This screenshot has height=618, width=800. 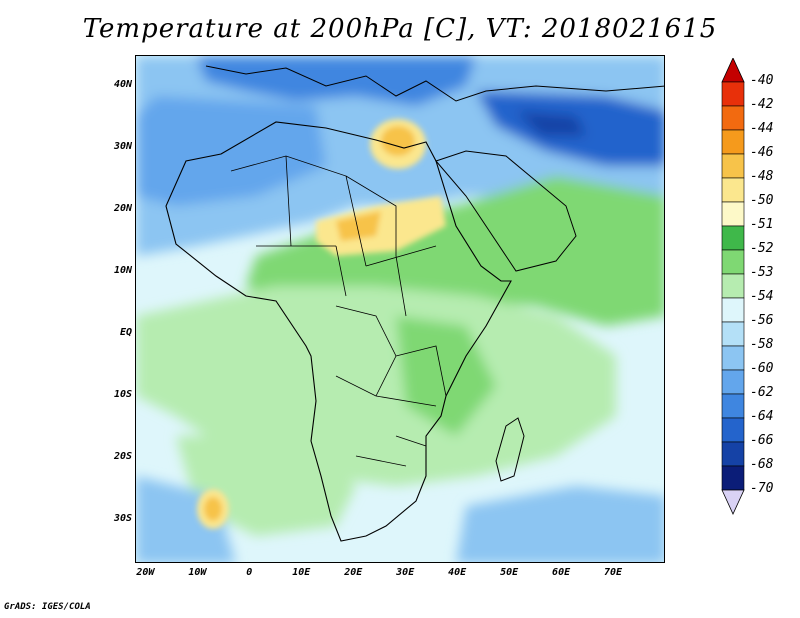 What do you see at coordinates (561, 572) in the screenshot?
I see `lon-tick-label: 60E` at bounding box center [561, 572].